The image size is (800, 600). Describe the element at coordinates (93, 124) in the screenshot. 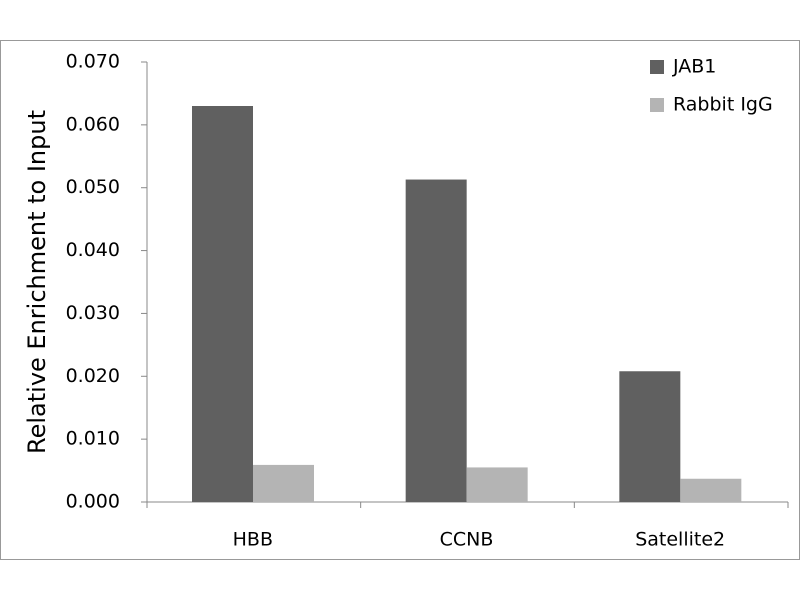

I see `y-tick-label: 0.060` at that location.